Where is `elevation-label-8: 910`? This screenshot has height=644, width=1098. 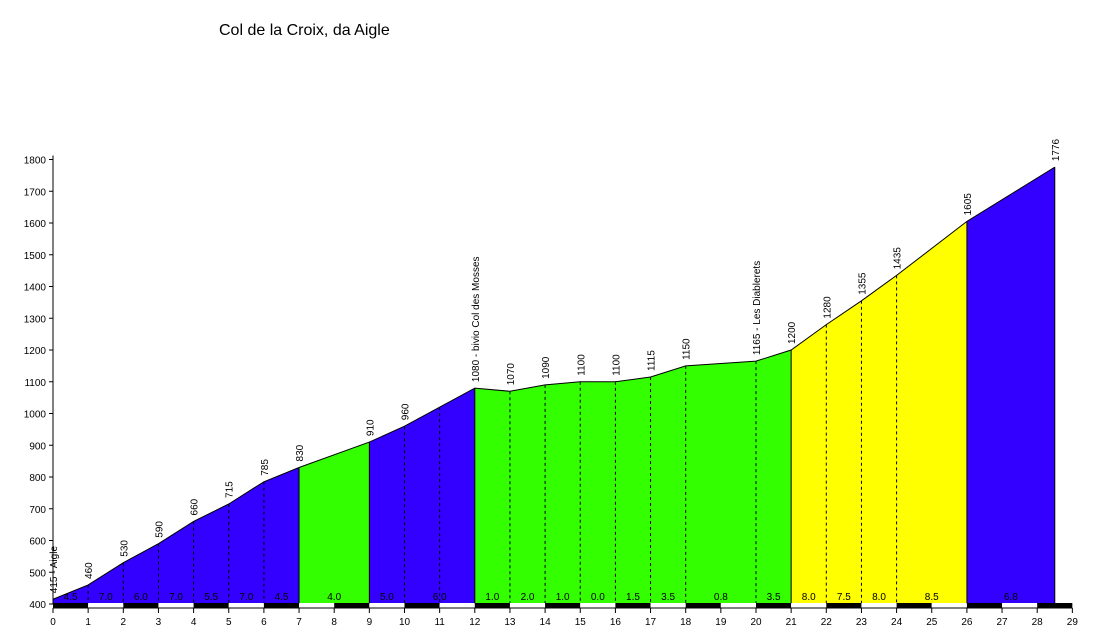 elevation-label-8: 910 is located at coordinates (370, 427).